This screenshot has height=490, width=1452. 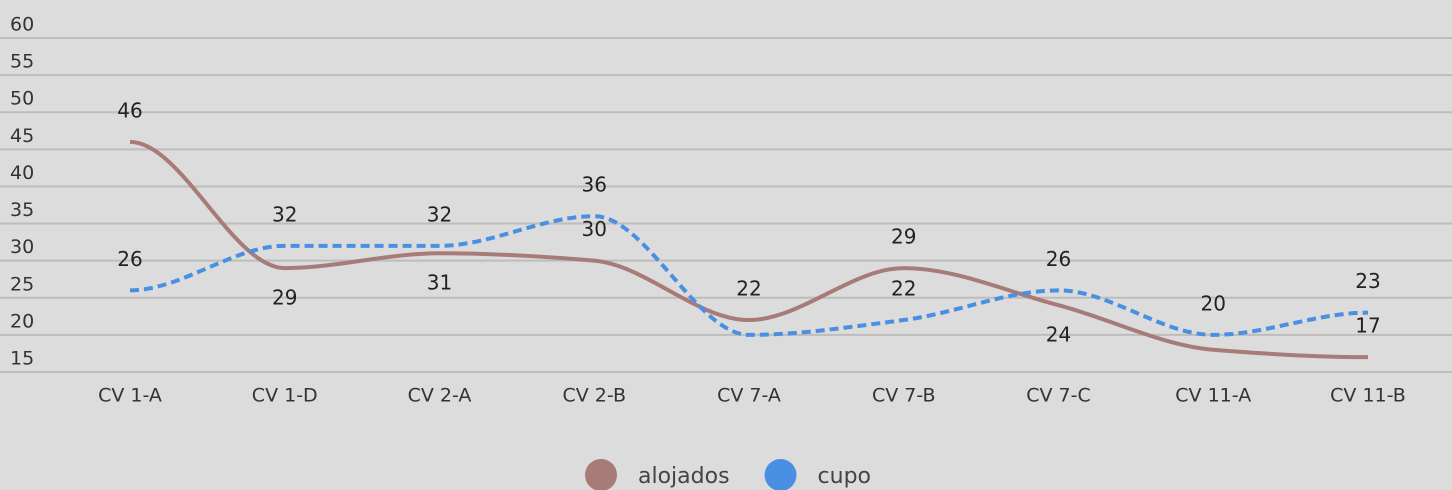 What do you see at coordinates (22, 321) in the screenshot?
I see `y-tick-label: 20` at bounding box center [22, 321].